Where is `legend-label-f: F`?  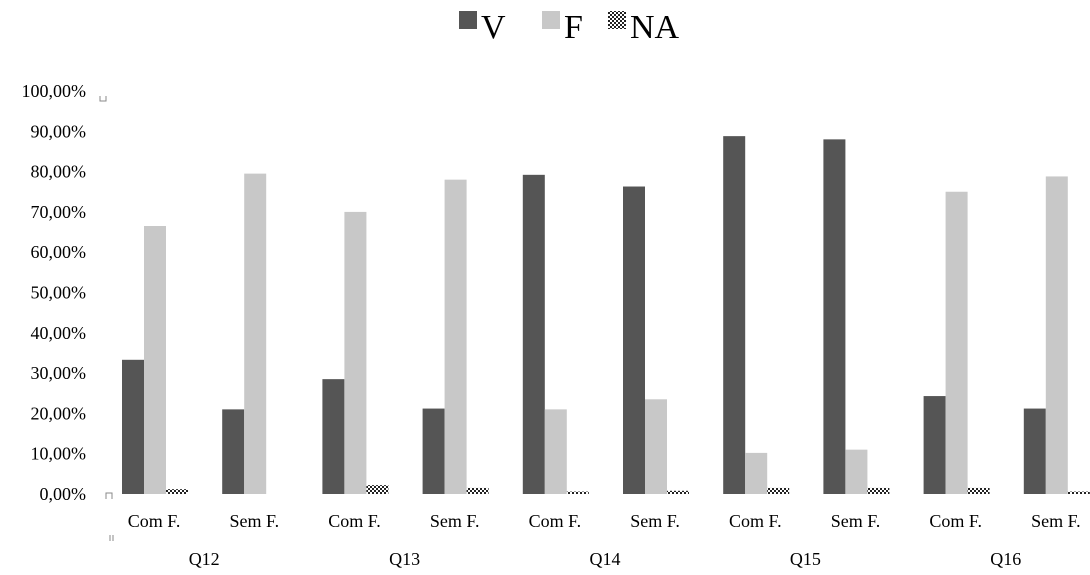 legend-label-f: F is located at coordinates (573, 27).